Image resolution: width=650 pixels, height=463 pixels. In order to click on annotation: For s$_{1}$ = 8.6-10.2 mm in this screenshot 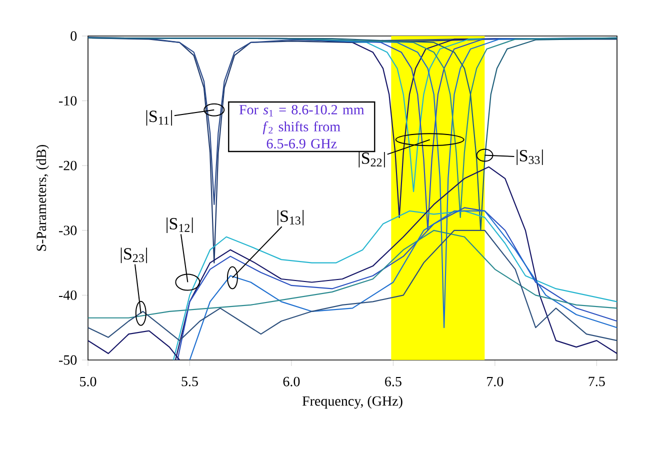, I will do `click(301, 110)`.